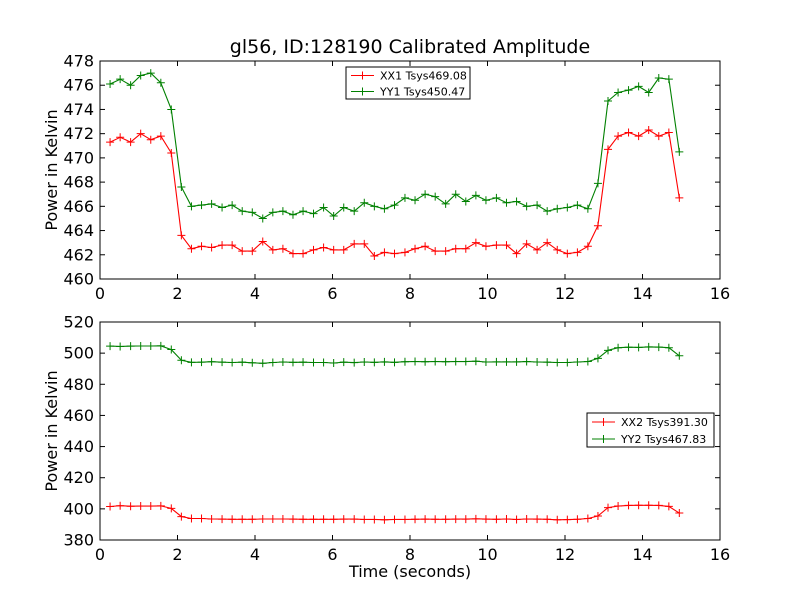 Image resolution: width=800 pixels, height=600 pixels. Describe the element at coordinates (78, 61) in the screenshot. I see `top-y-tick-label-478: 478` at that location.